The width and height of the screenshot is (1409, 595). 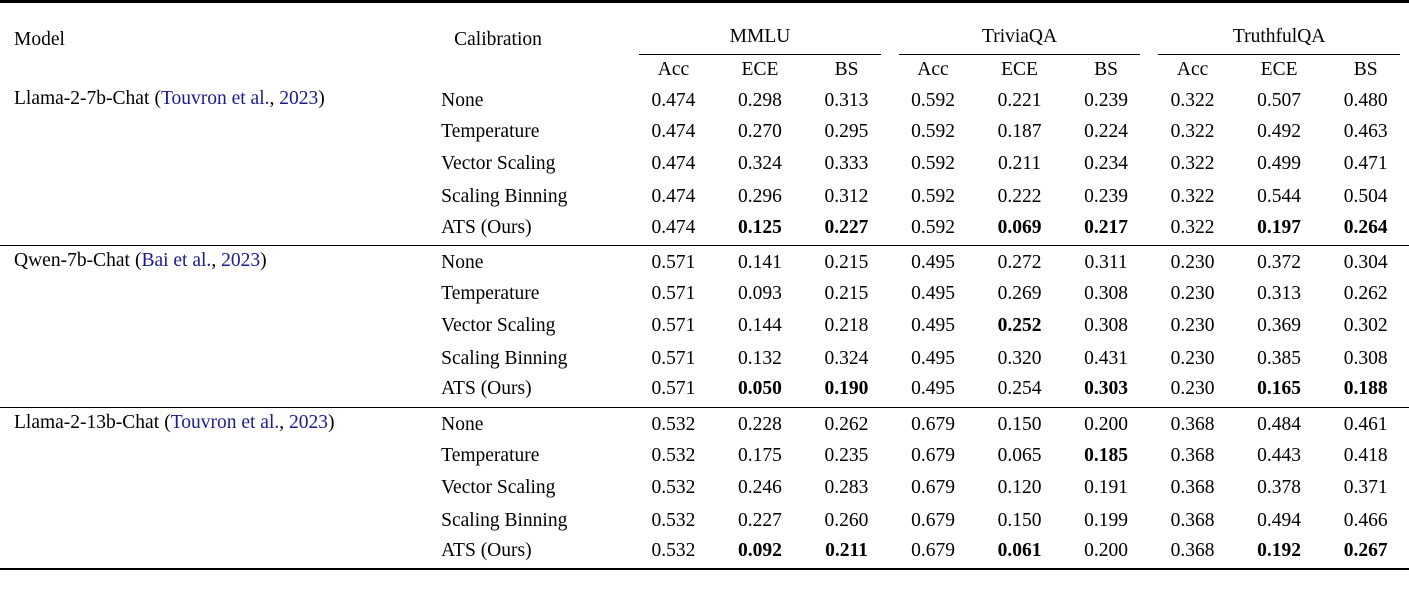 What do you see at coordinates (486, 389) in the screenshot?
I see `calibration-method-cell: ATS (Ours)` at bounding box center [486, 389].